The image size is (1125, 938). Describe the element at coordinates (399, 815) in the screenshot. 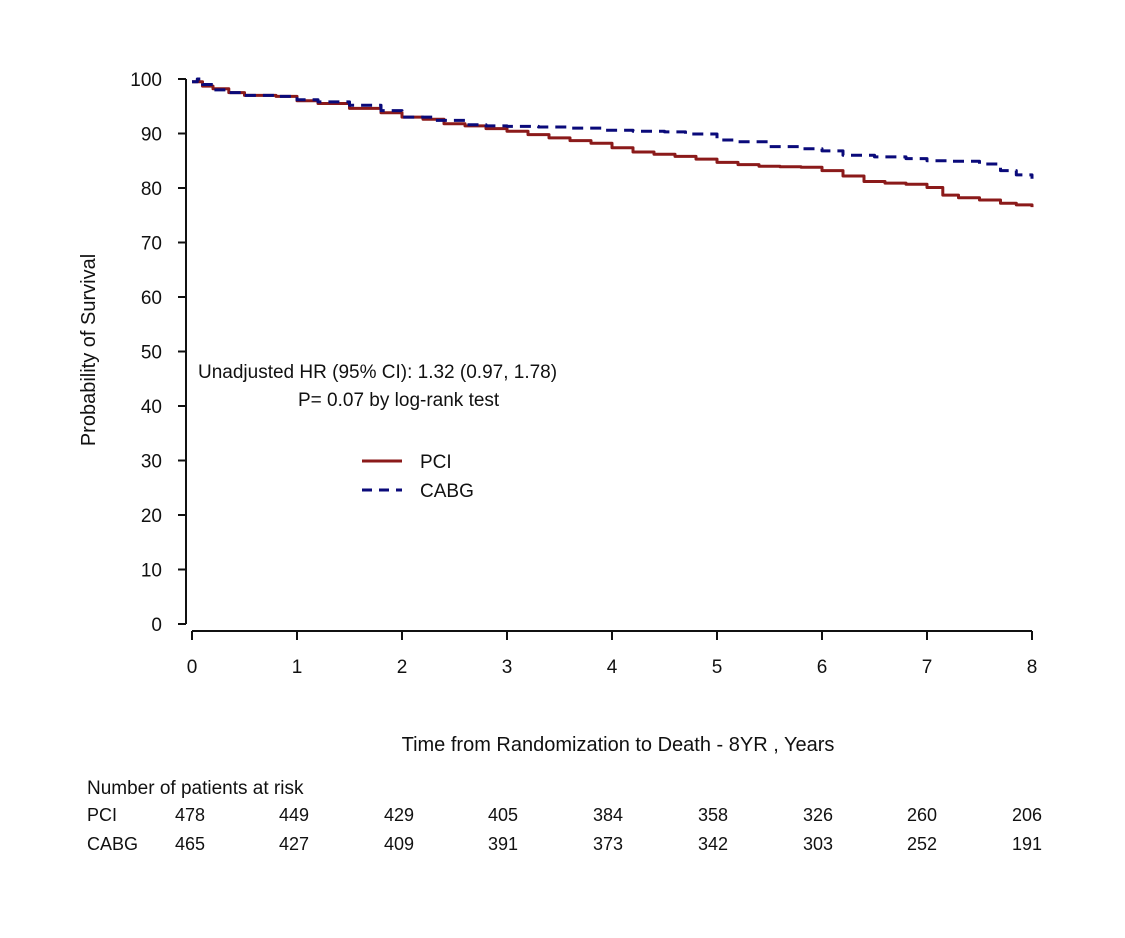

I see `risk-cell: 429` at that location.